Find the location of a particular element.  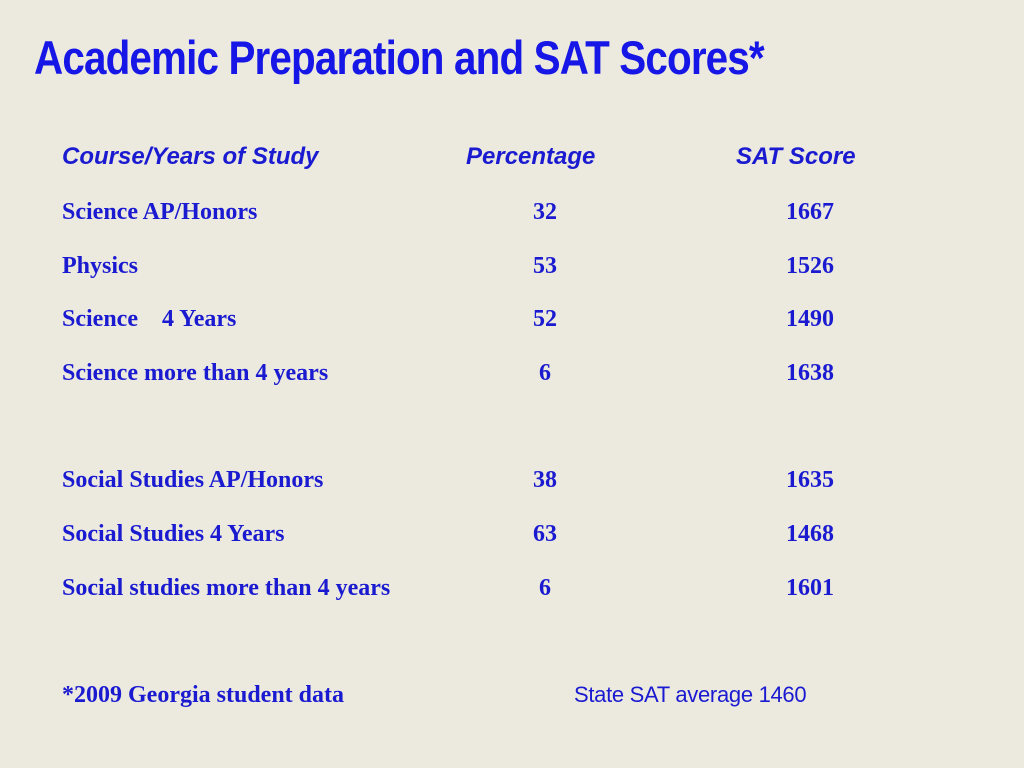

table-row: Physics 53 1526 is located at coordinates (512, 266).